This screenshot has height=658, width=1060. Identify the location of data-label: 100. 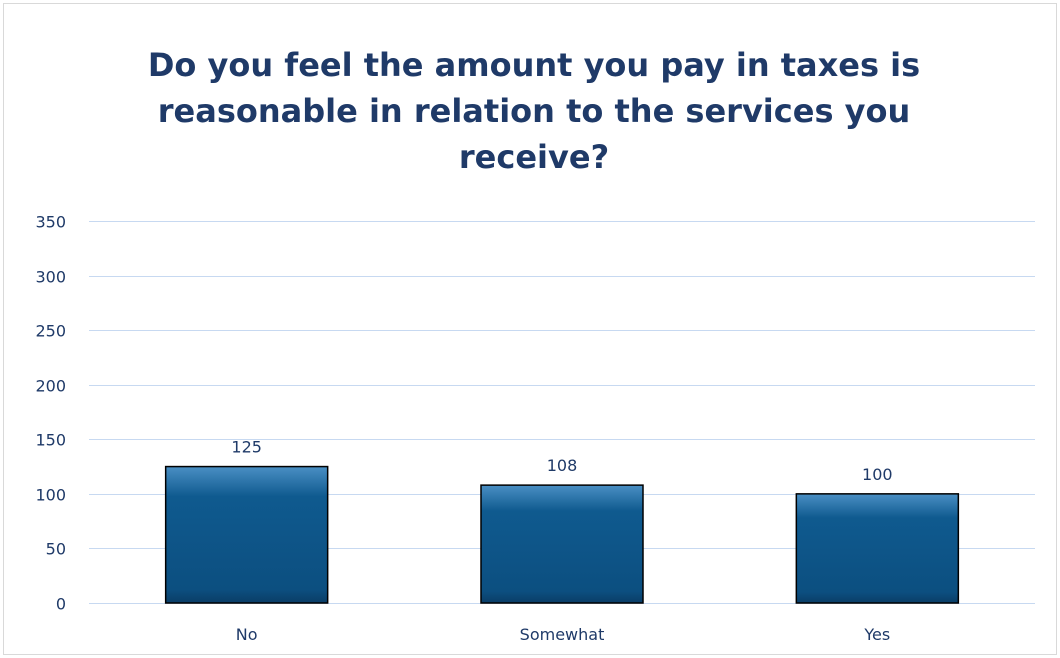
(877, 474).